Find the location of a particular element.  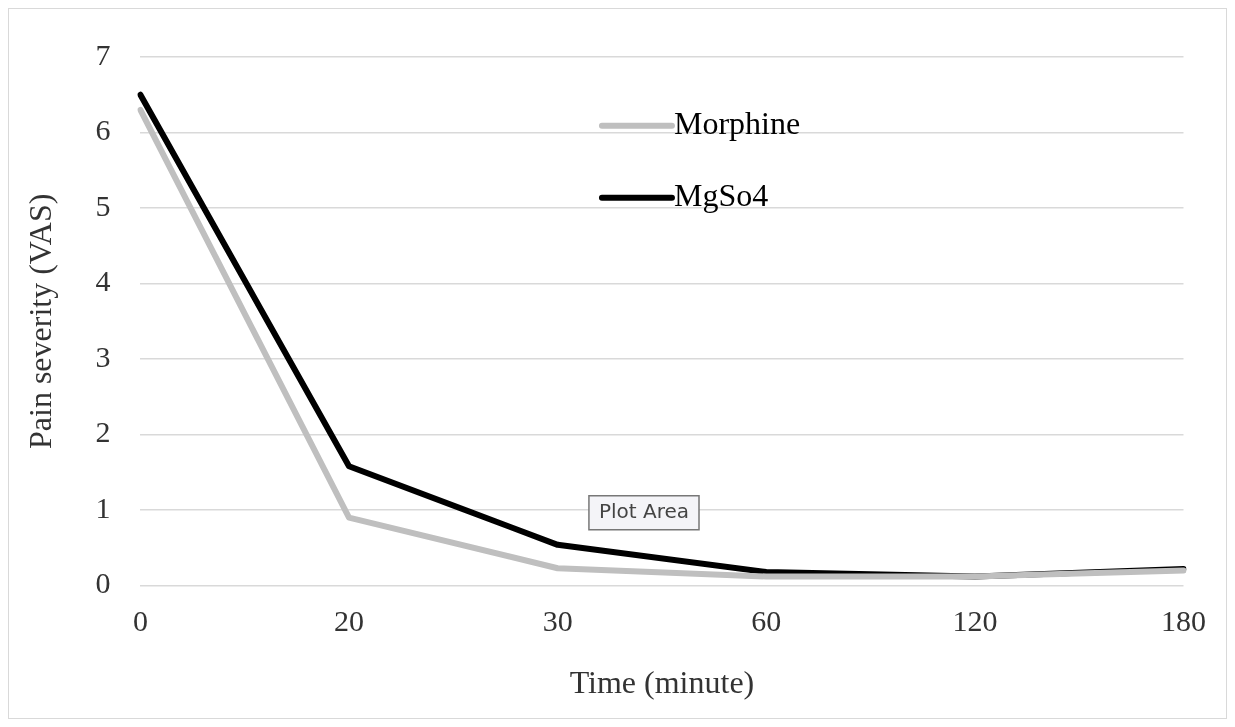

x-tick-label: 60 is located at coordinates (766, 621).